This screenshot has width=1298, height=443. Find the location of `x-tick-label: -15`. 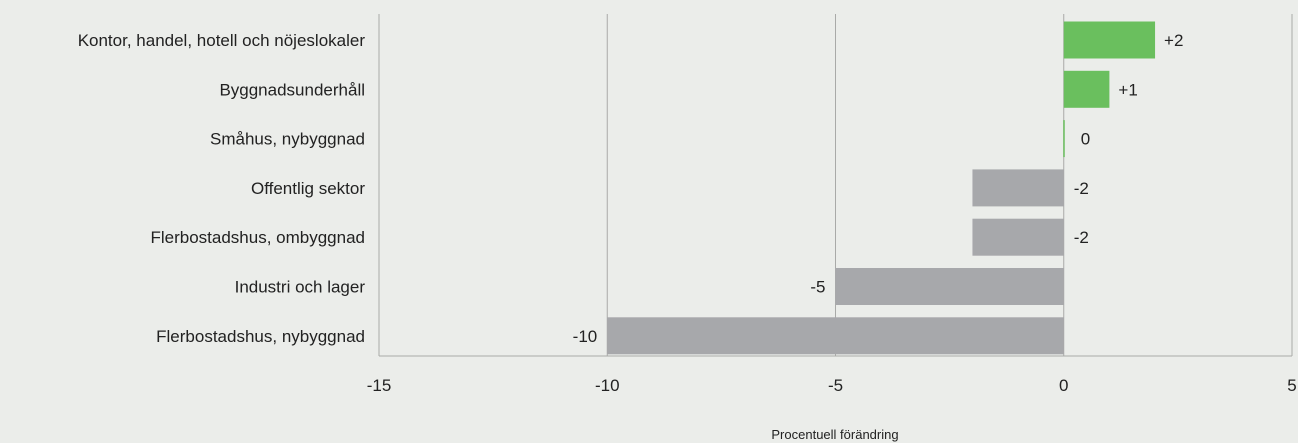

x-tick-label: -15 is located at coordinates (379, 385).